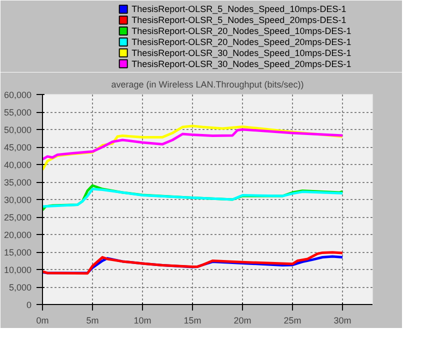 This screenshot has width=439, height=362. What do you see at coordinates (242, 53) in the screenshot?
I see `legend-label: ThesisReport-OLSR_30_Nodes_Speed_10mps-DES-1` at bounding box center [242, 53].